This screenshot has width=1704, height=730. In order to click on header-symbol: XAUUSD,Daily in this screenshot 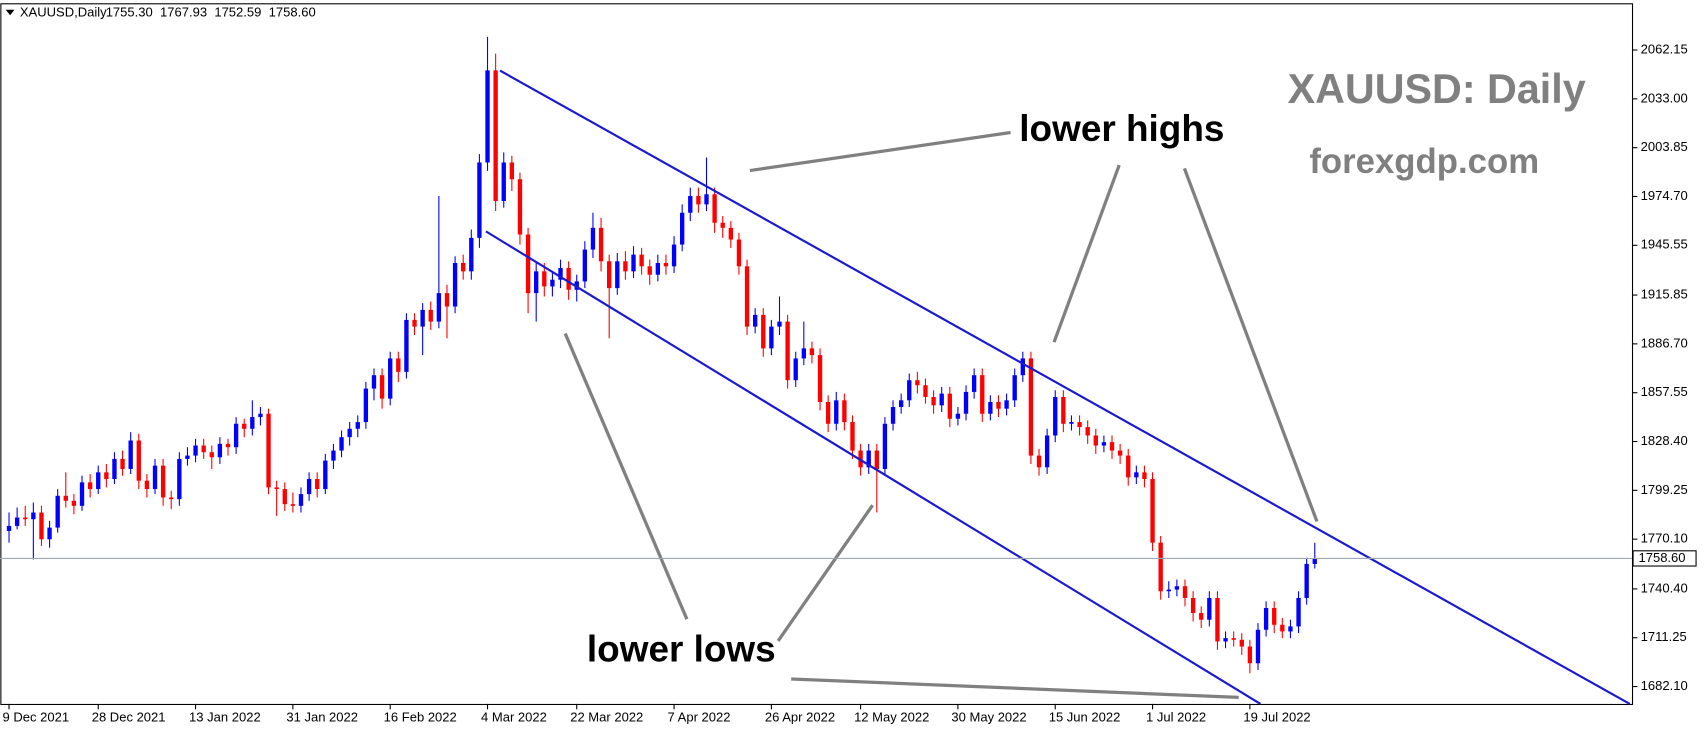, I will do `click(63, 11)`.